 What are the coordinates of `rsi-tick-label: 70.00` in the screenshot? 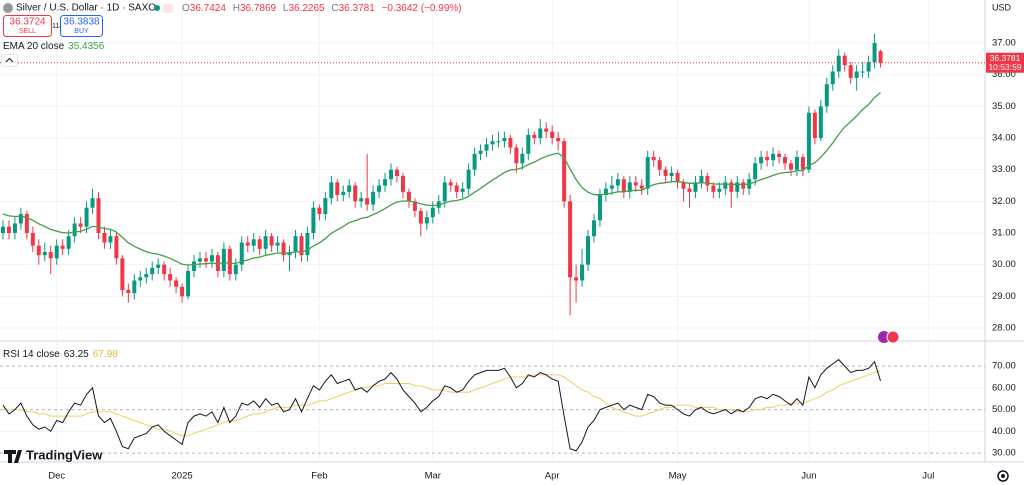 It's located at (1004, 366).